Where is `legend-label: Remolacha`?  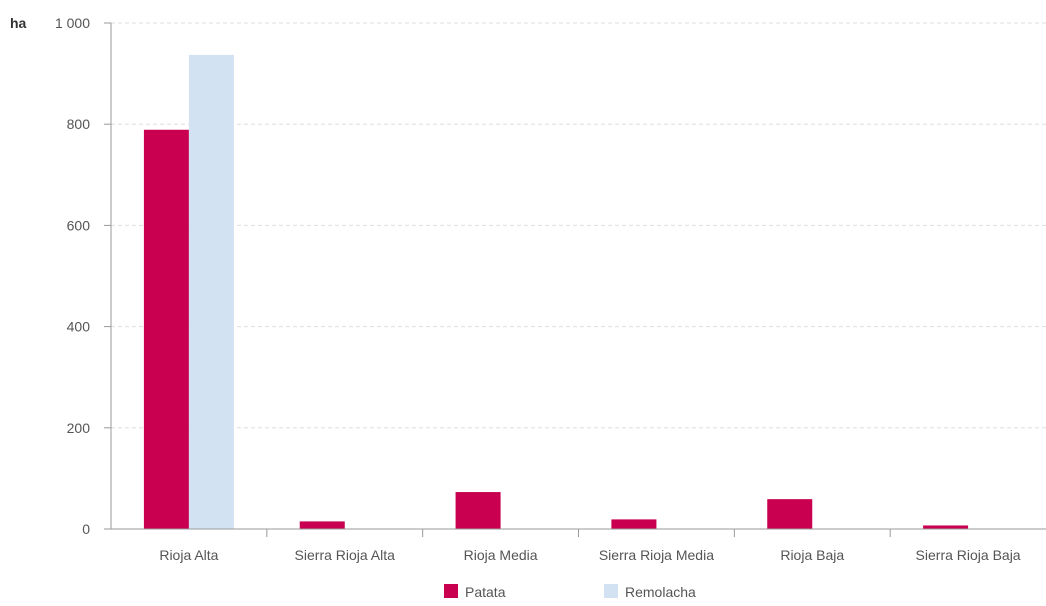
legend-label: Remolacha is located at coordinates (660, 592).